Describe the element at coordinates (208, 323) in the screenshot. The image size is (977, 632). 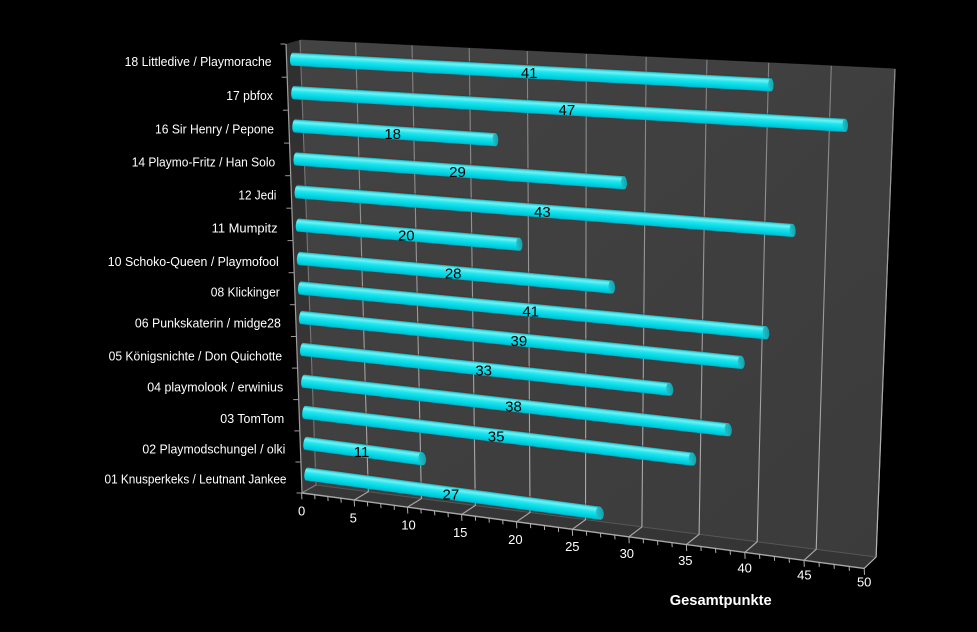
I see `svg-text: 06 Punkskaterin / midge28` at that location.